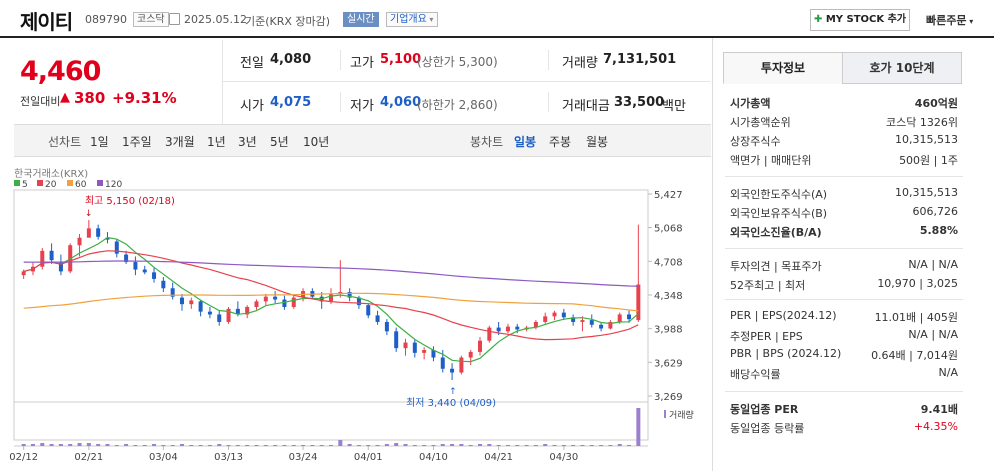 The image size is (994, 471). What do you see at coordinates (228, 457) in the screenshot?
I see `x-tick-label: 03/13` at bounding box center [228, 457].